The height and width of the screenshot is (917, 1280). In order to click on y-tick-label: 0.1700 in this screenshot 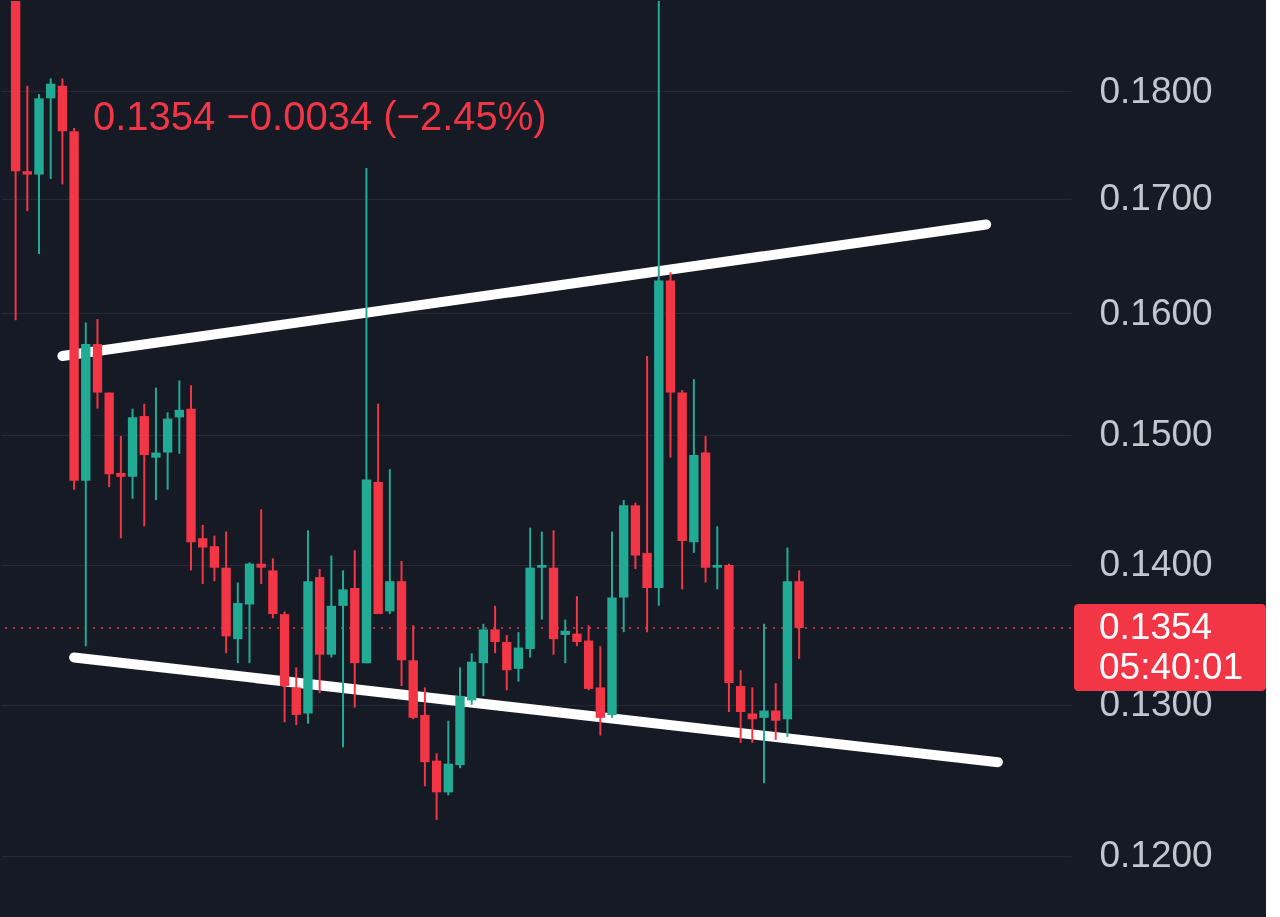, I will do `click(1156, 198)`.